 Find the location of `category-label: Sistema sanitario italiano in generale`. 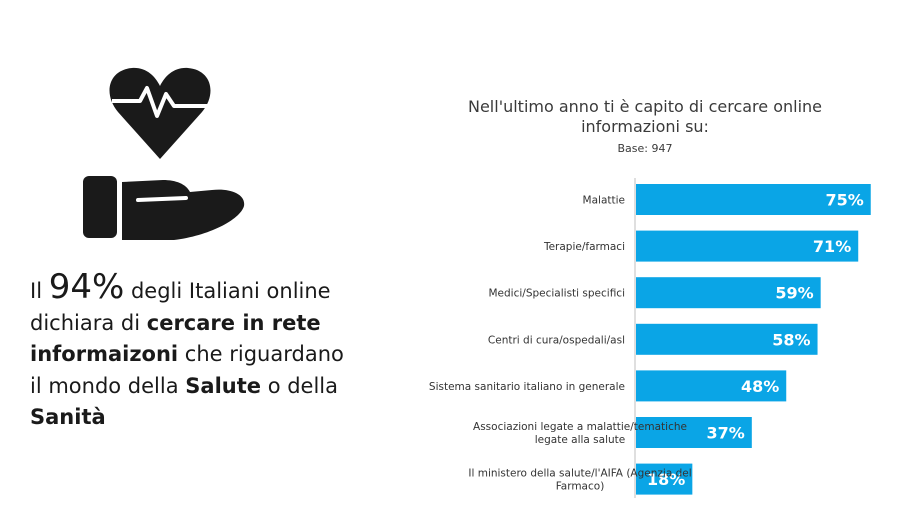

category-label: Sistema sanitario italiano in generale is located at coordinates (527, 387).